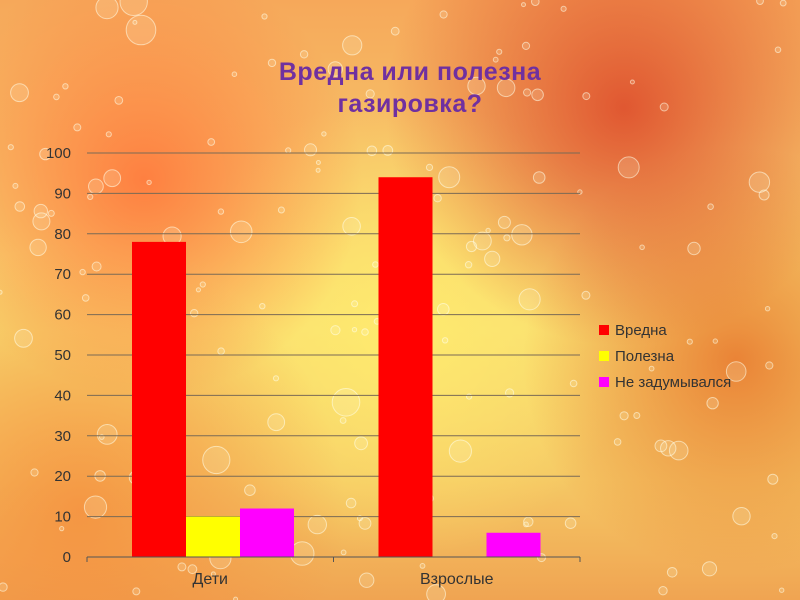 This screenshot has width=800, height=600. I want to click on chart-title: Вредна или полезна газировка?, so click(410, 88).